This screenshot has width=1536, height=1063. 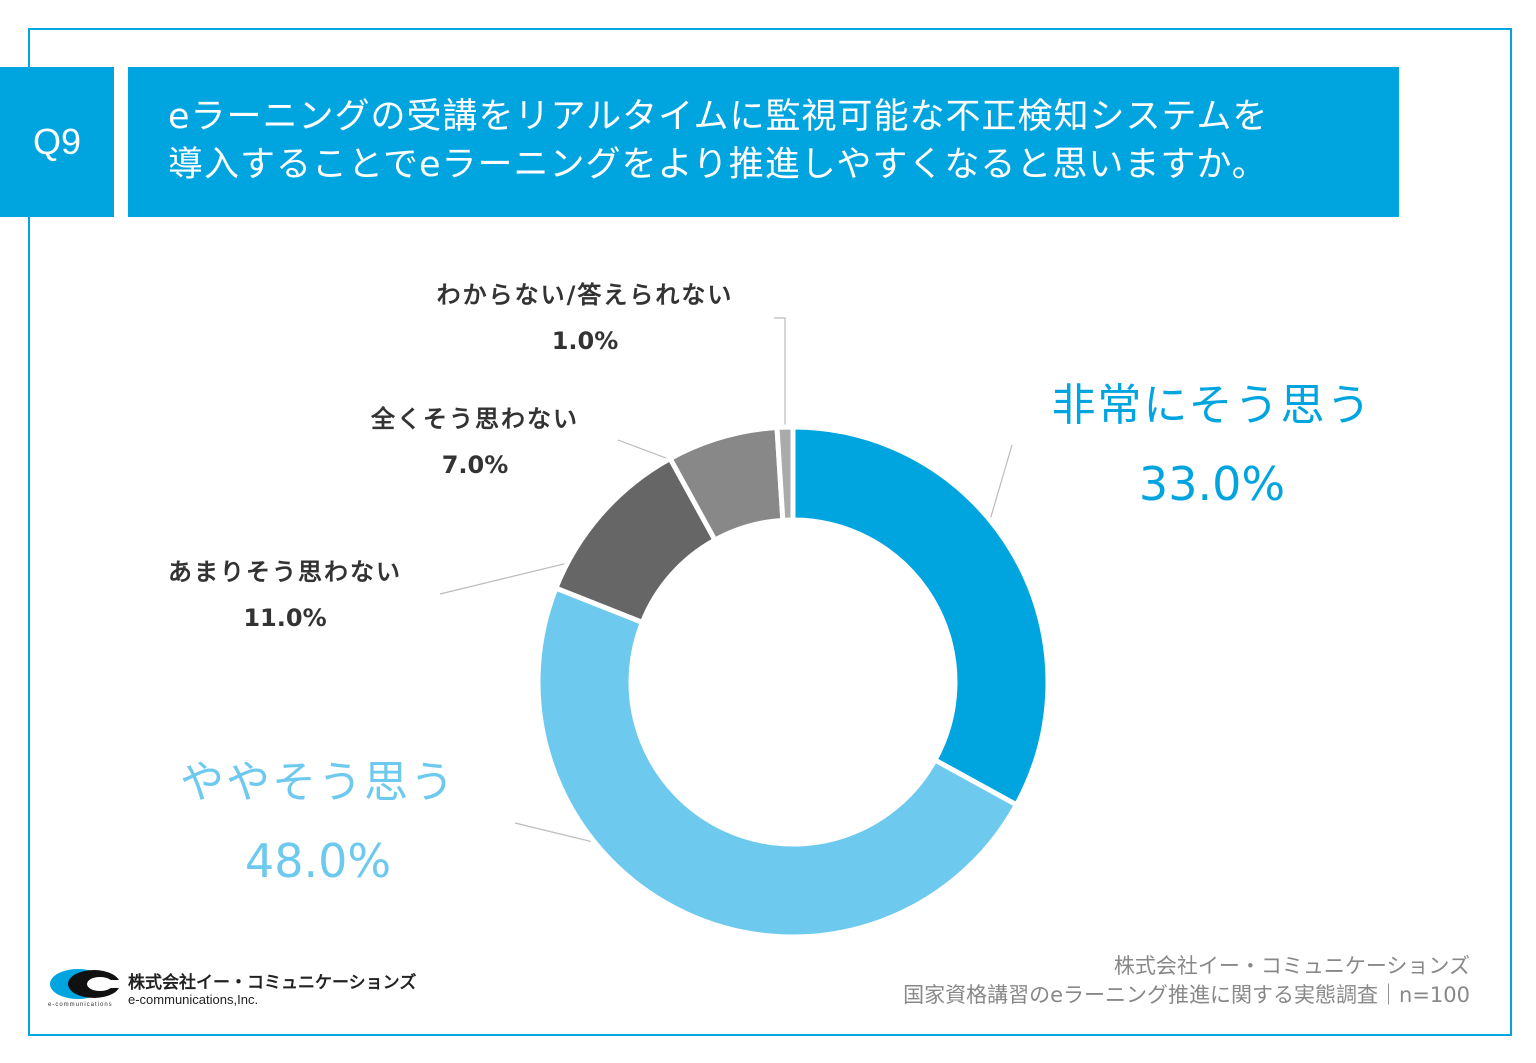 What do you see at coordinates (80, 1005) in the screenshot?
I see `logo-small-text: e-communications` at bounding box center [80, 1005].